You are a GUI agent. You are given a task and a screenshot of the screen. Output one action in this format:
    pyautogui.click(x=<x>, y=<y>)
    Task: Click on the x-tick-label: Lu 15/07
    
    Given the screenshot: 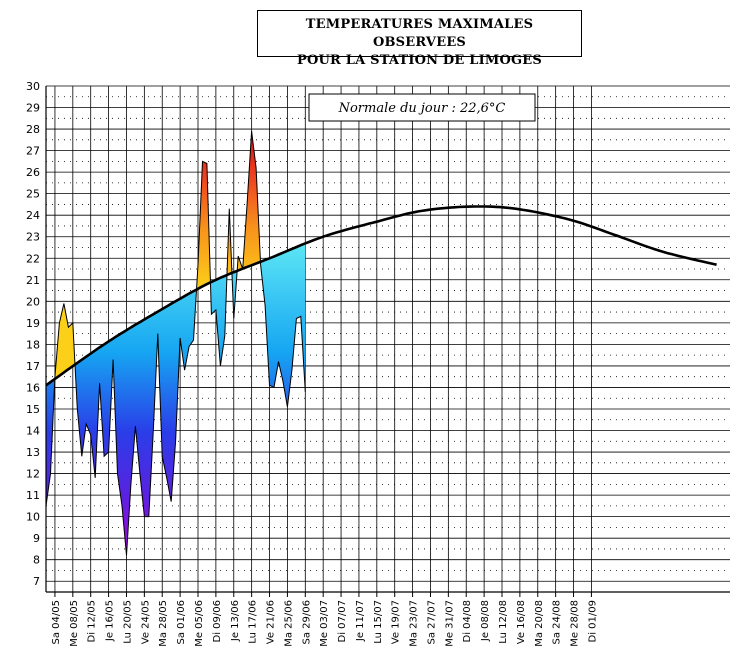 What is the action you would take?
    pyautogui.click(x=378, y=622)
    